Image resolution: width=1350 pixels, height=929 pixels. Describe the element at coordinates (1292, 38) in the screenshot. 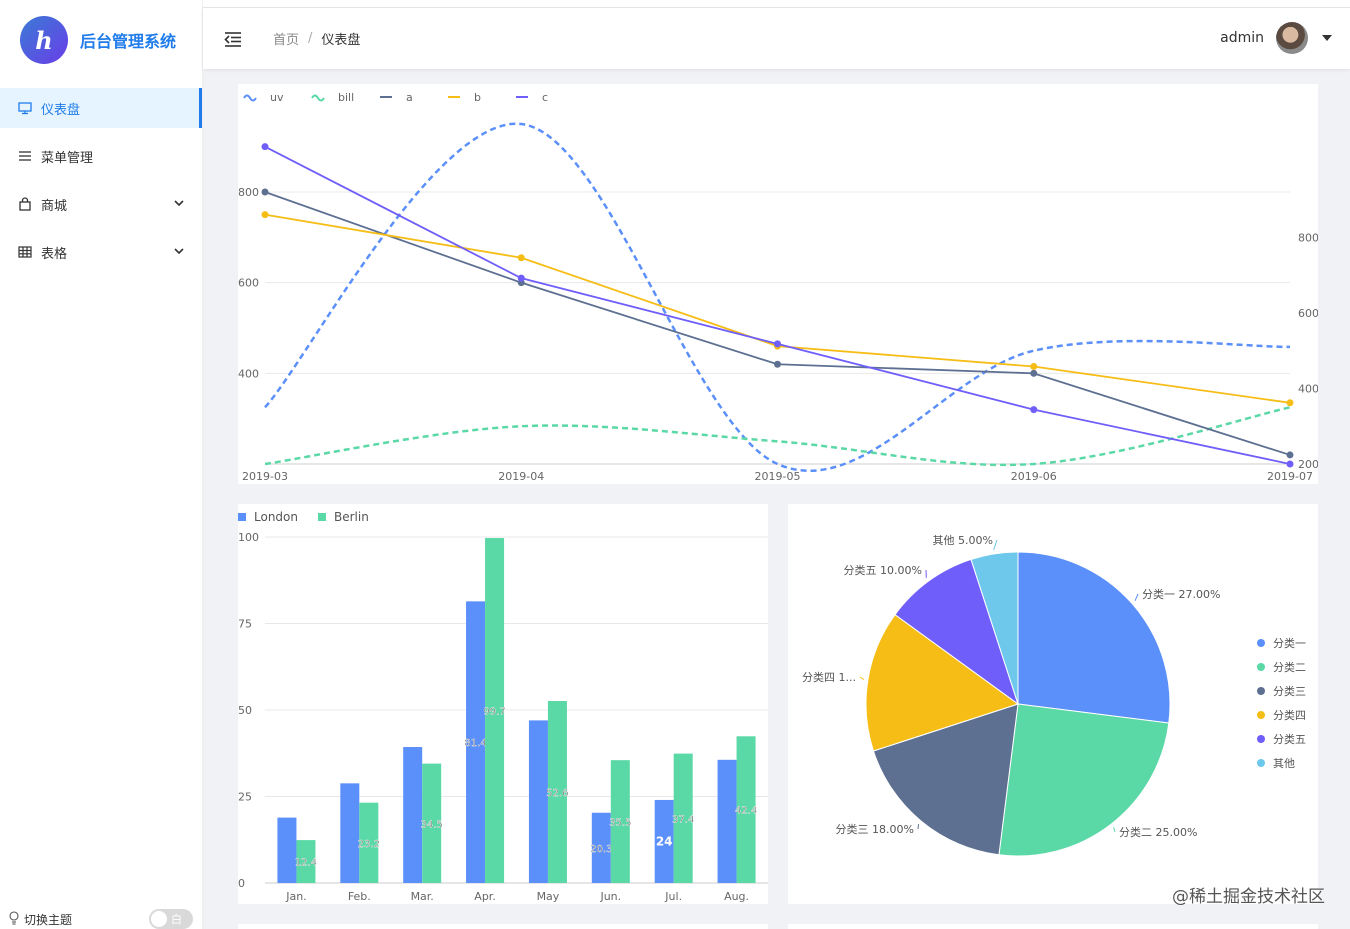

I see `avatar` at that location.